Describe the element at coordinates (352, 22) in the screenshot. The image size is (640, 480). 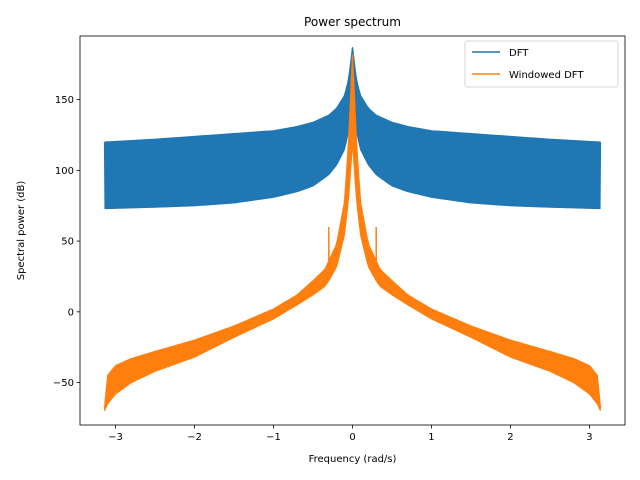
I see `chart-title: Power spectrum` at that location.